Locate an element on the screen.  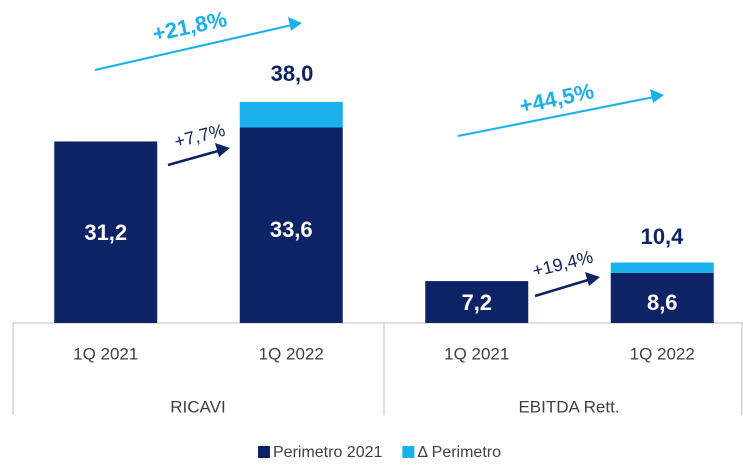
data-label: 7,2 is located at coordinates (476, 302).